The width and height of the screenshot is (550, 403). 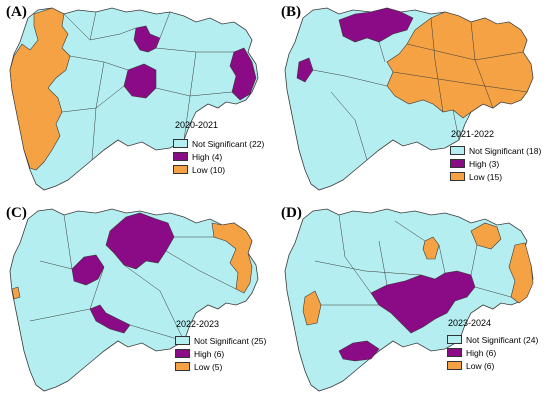 What do you see at coordinates (218, 169) in the screenshot?
I see `legend-item: Low (10)` at bounding box center [218, 169].